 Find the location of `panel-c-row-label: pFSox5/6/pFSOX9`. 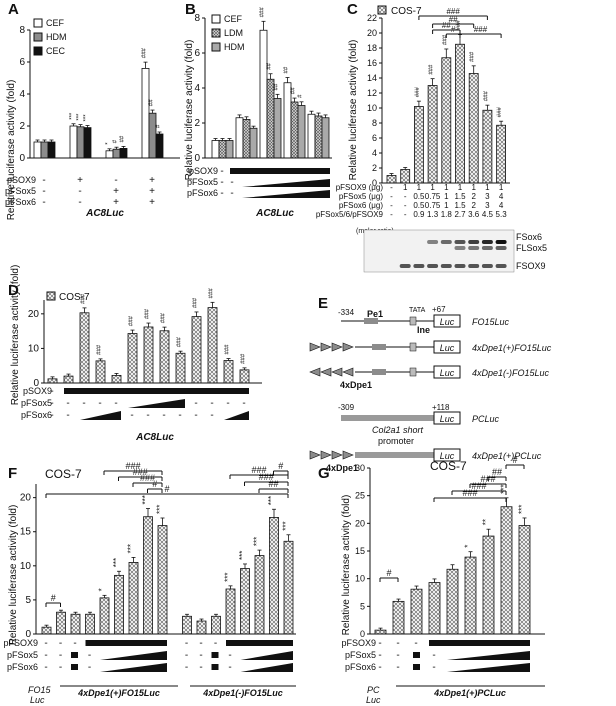

panel-c-row-label: pFSox5/6/pFSOX9 is located at coordinates (350, 214).